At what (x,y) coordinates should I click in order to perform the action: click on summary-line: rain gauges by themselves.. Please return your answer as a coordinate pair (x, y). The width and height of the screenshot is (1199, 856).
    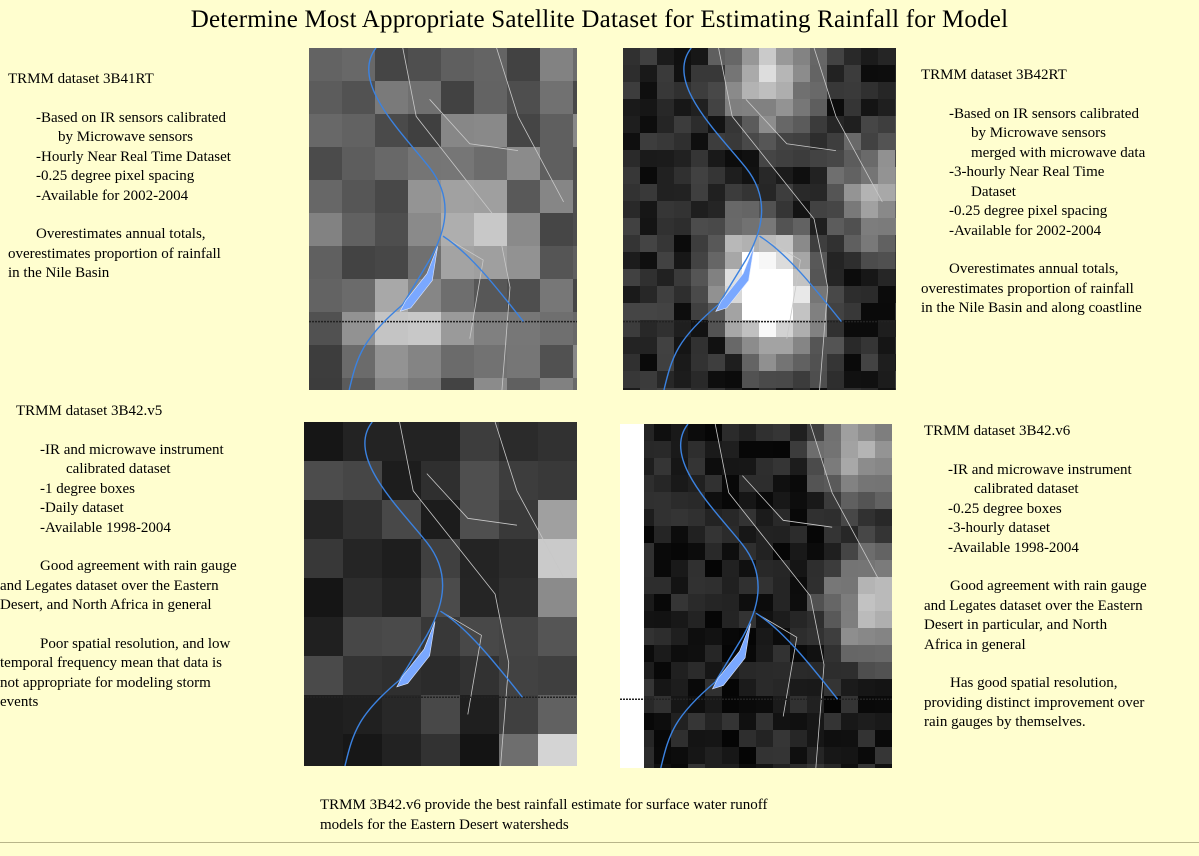
    Looking at the image, I should click on (1005, 722).